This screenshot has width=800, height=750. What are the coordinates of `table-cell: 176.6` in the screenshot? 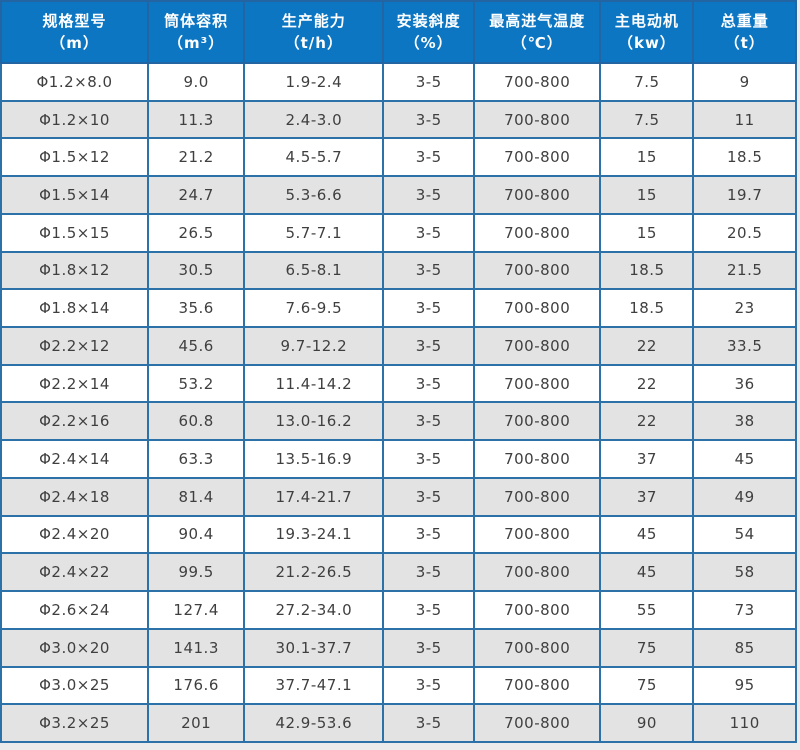 It's located at (196, 685).